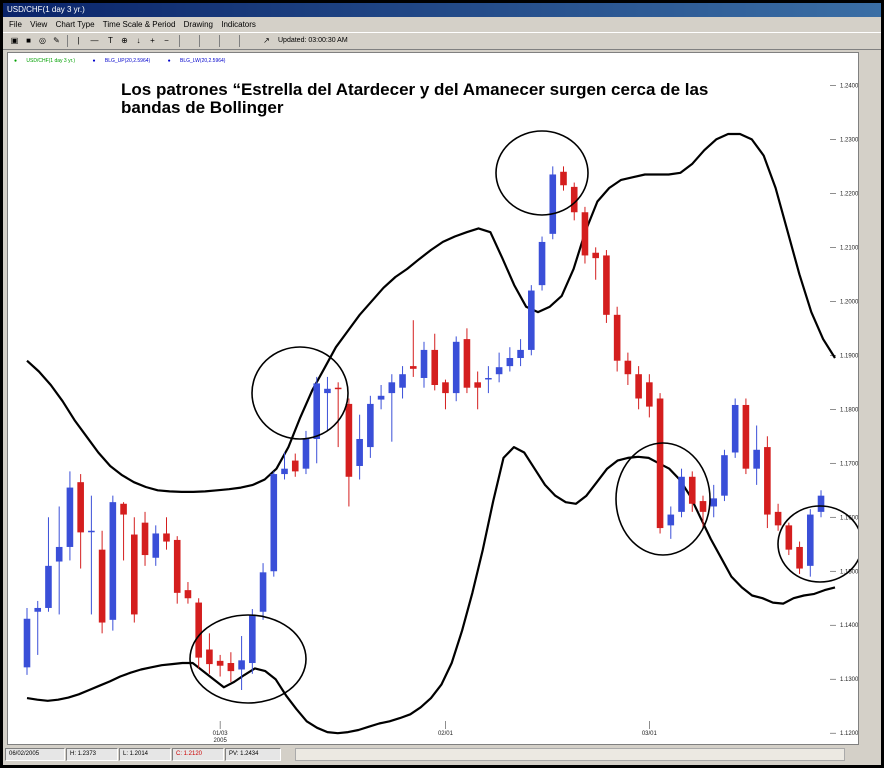 The image size is (884, 768). Describe the element at coordinates (75, 24) in the screenshot. I see `menu-chart-type: Chart Type` at that location.